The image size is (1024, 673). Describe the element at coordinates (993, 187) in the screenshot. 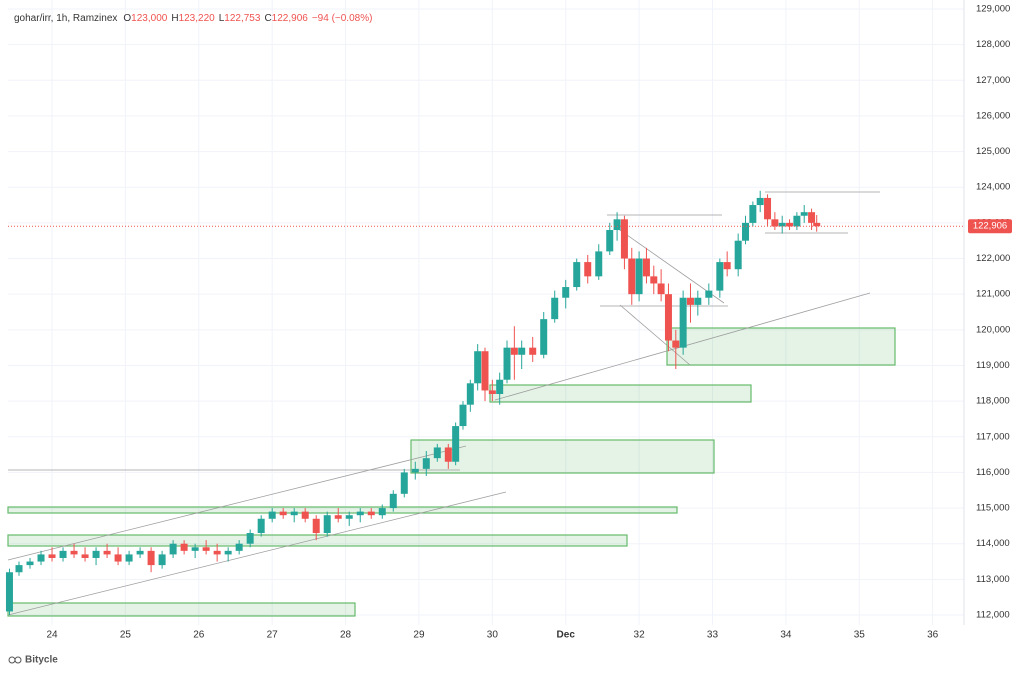

I see `y-tick-label: 124,000` at that location.